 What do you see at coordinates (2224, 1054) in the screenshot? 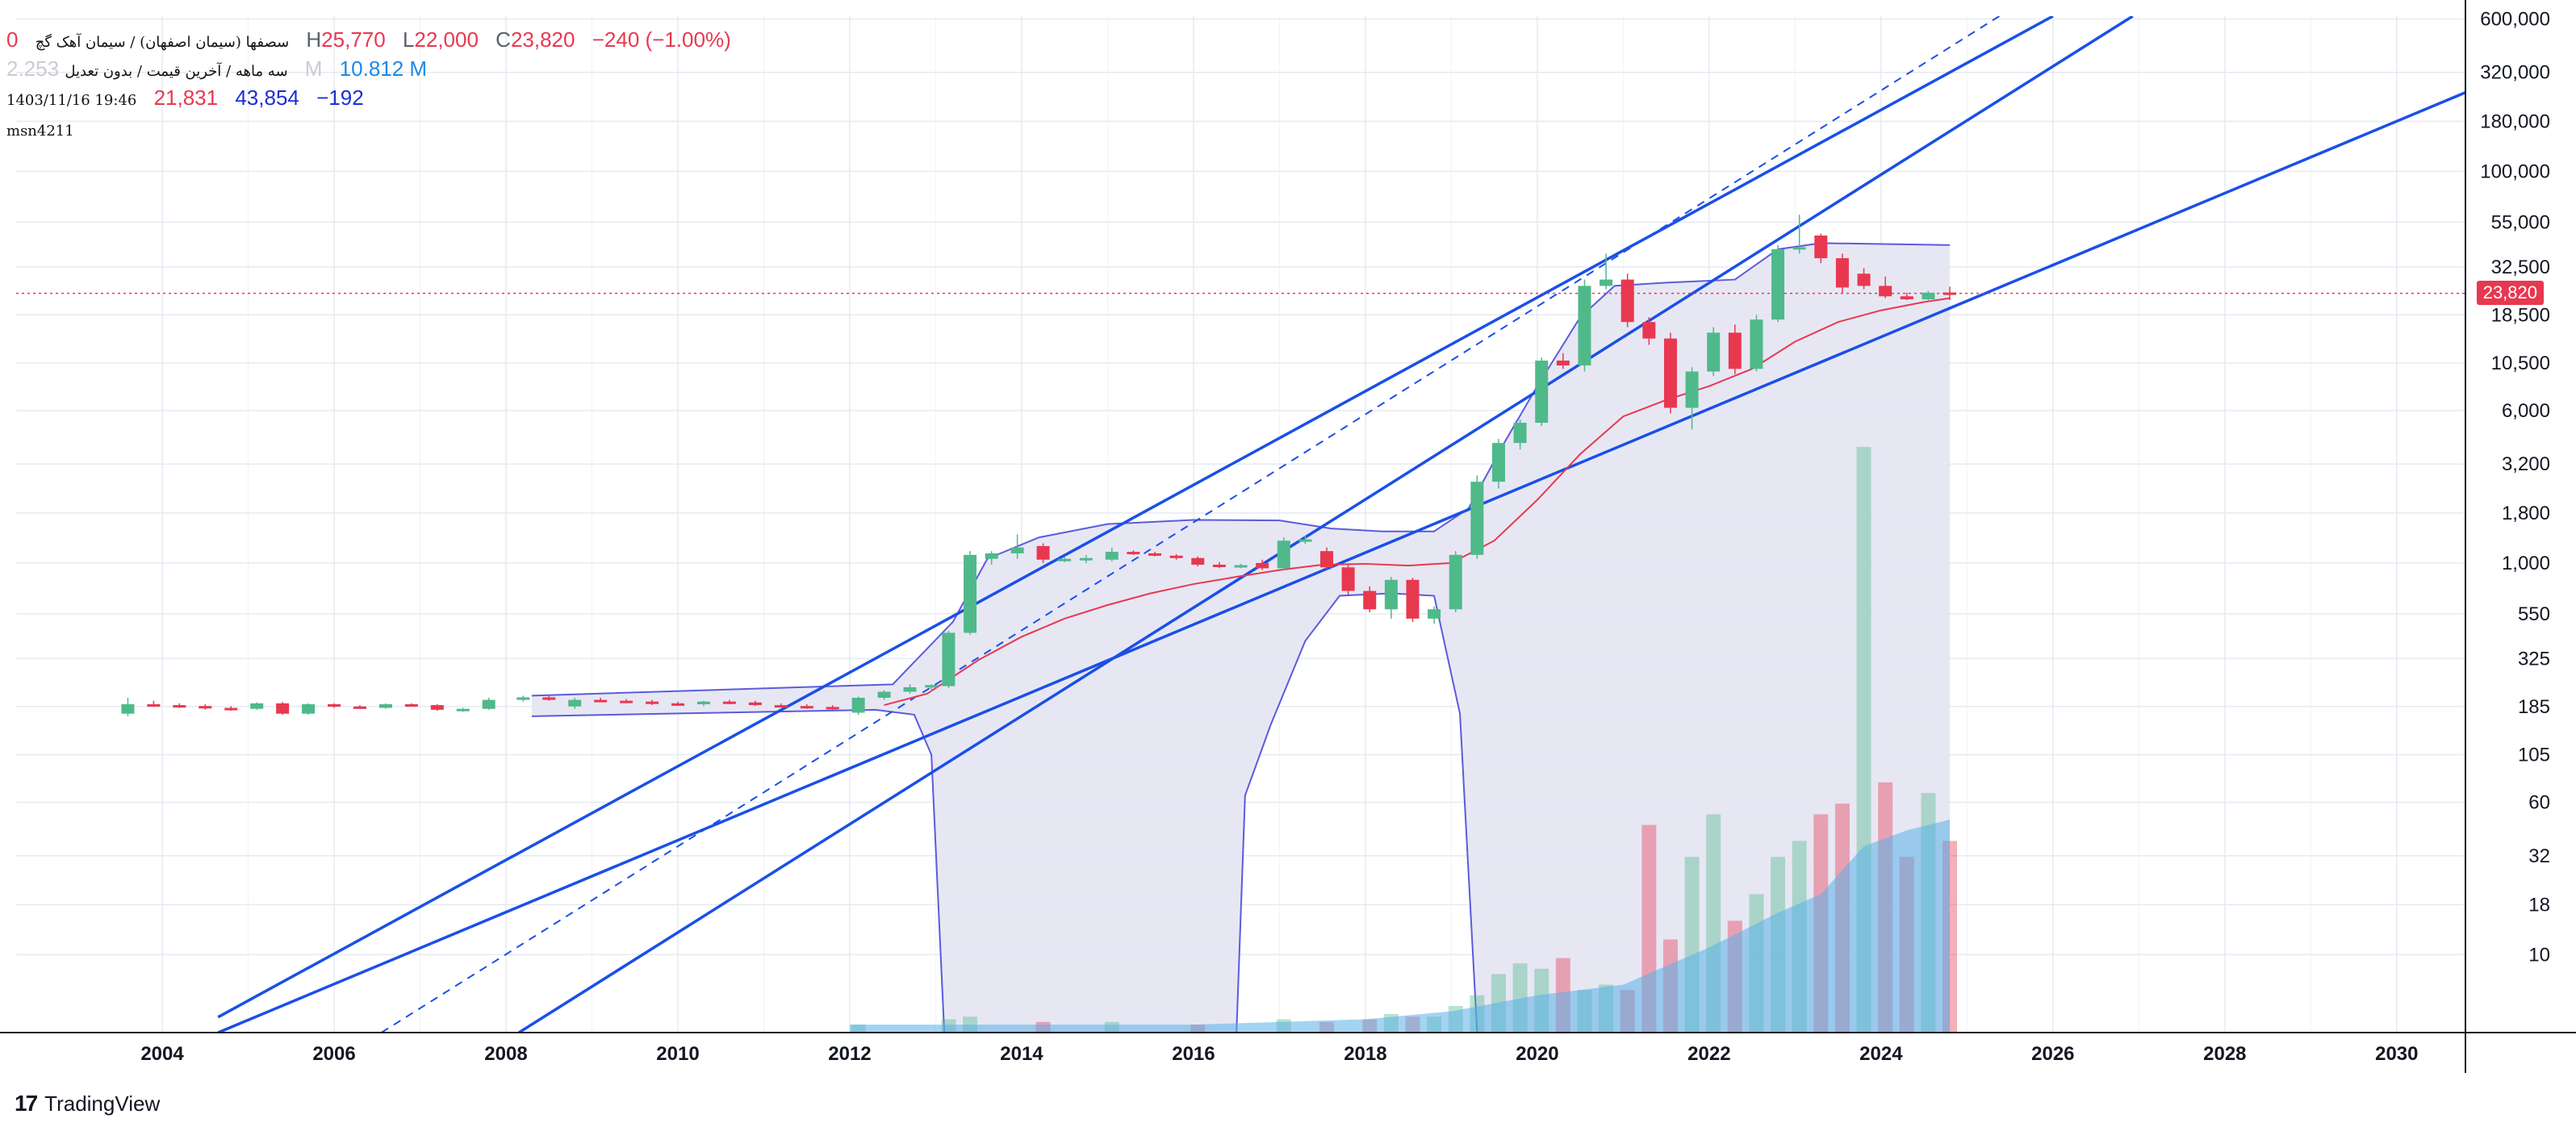
I see `x-tick-label: 2028` at bounding box center [2224, 1054].